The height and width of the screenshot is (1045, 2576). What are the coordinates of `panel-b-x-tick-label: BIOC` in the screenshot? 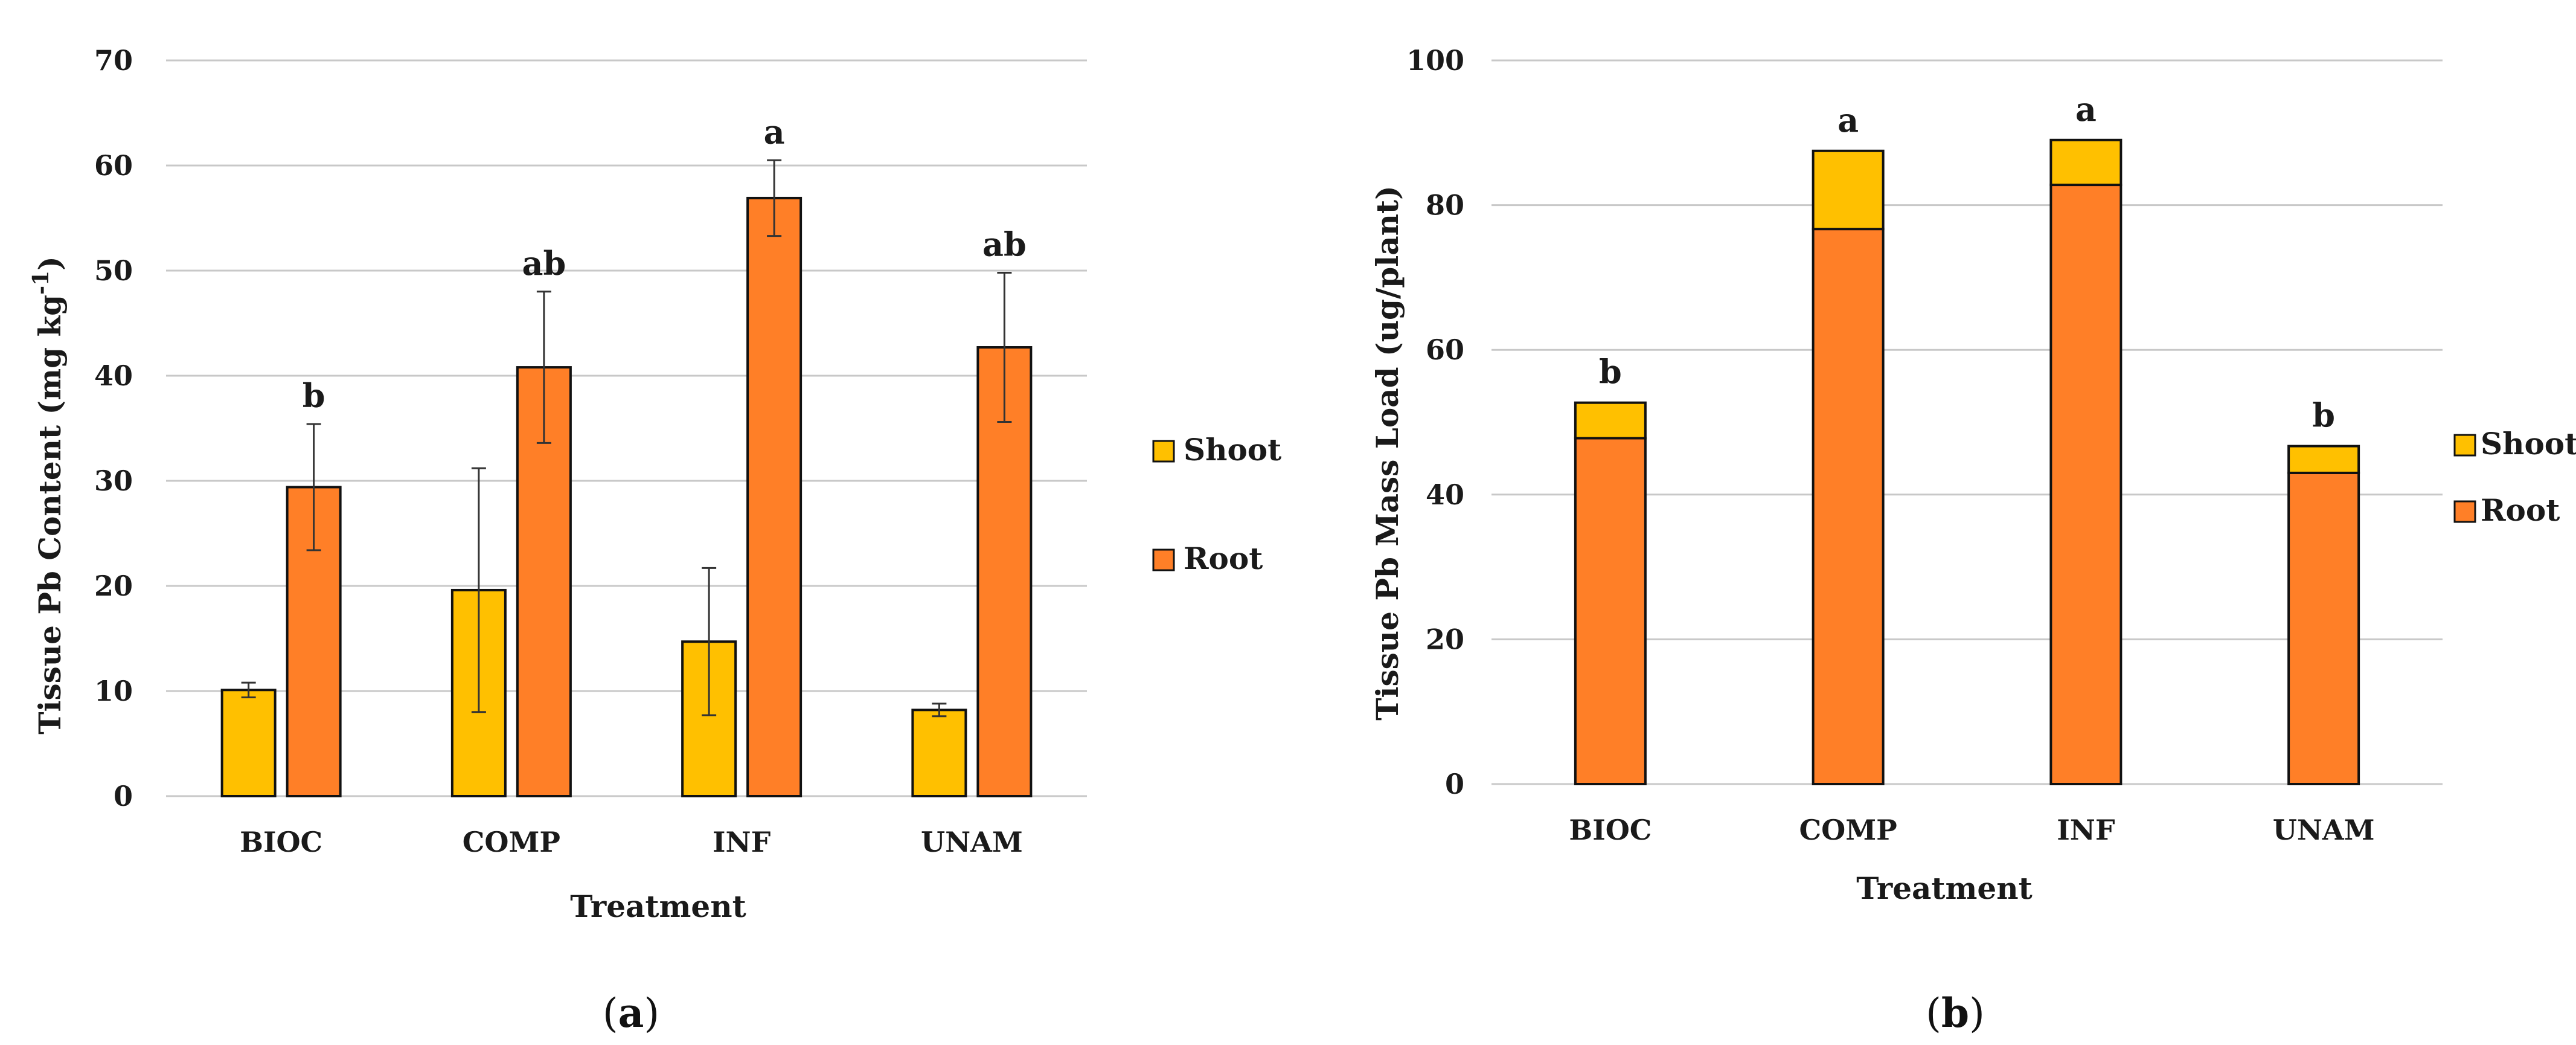 It's located at (1610, 830).